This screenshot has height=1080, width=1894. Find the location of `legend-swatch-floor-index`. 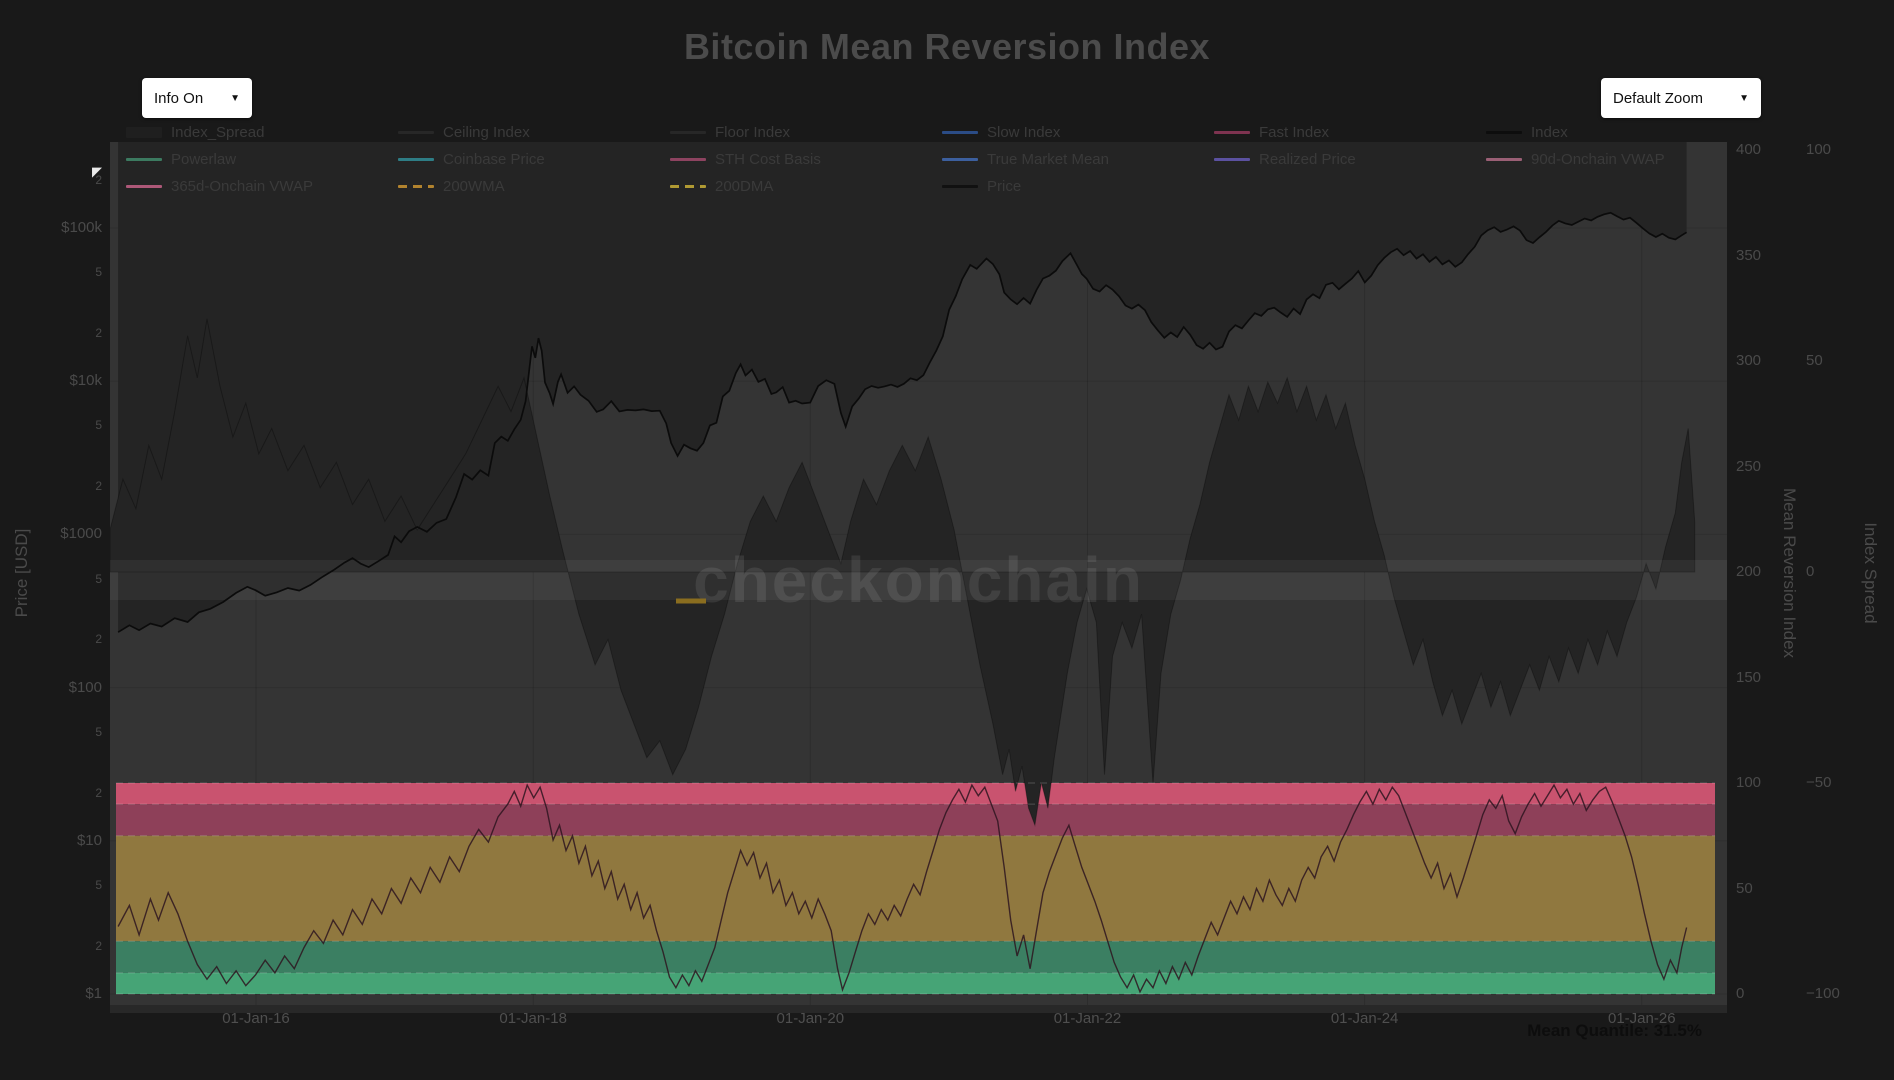

legend-swatch-floor-index is located at coordinates (688, 132).